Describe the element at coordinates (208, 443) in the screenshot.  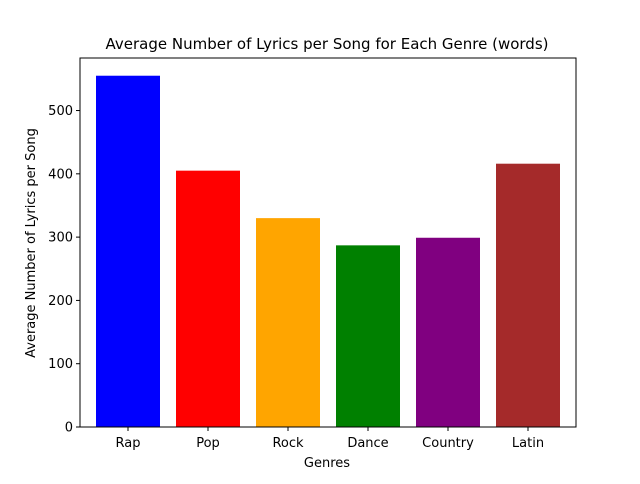
I see `x-tick-label-pop: Pop` at that location.